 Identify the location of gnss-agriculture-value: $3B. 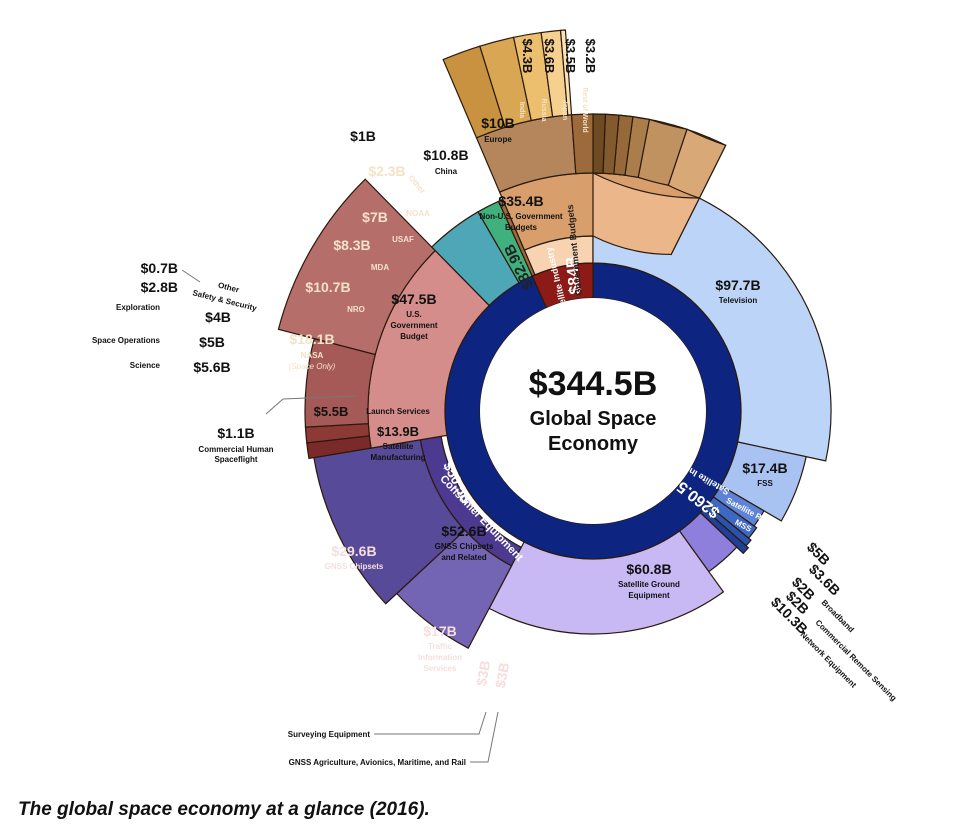
(483, 673).